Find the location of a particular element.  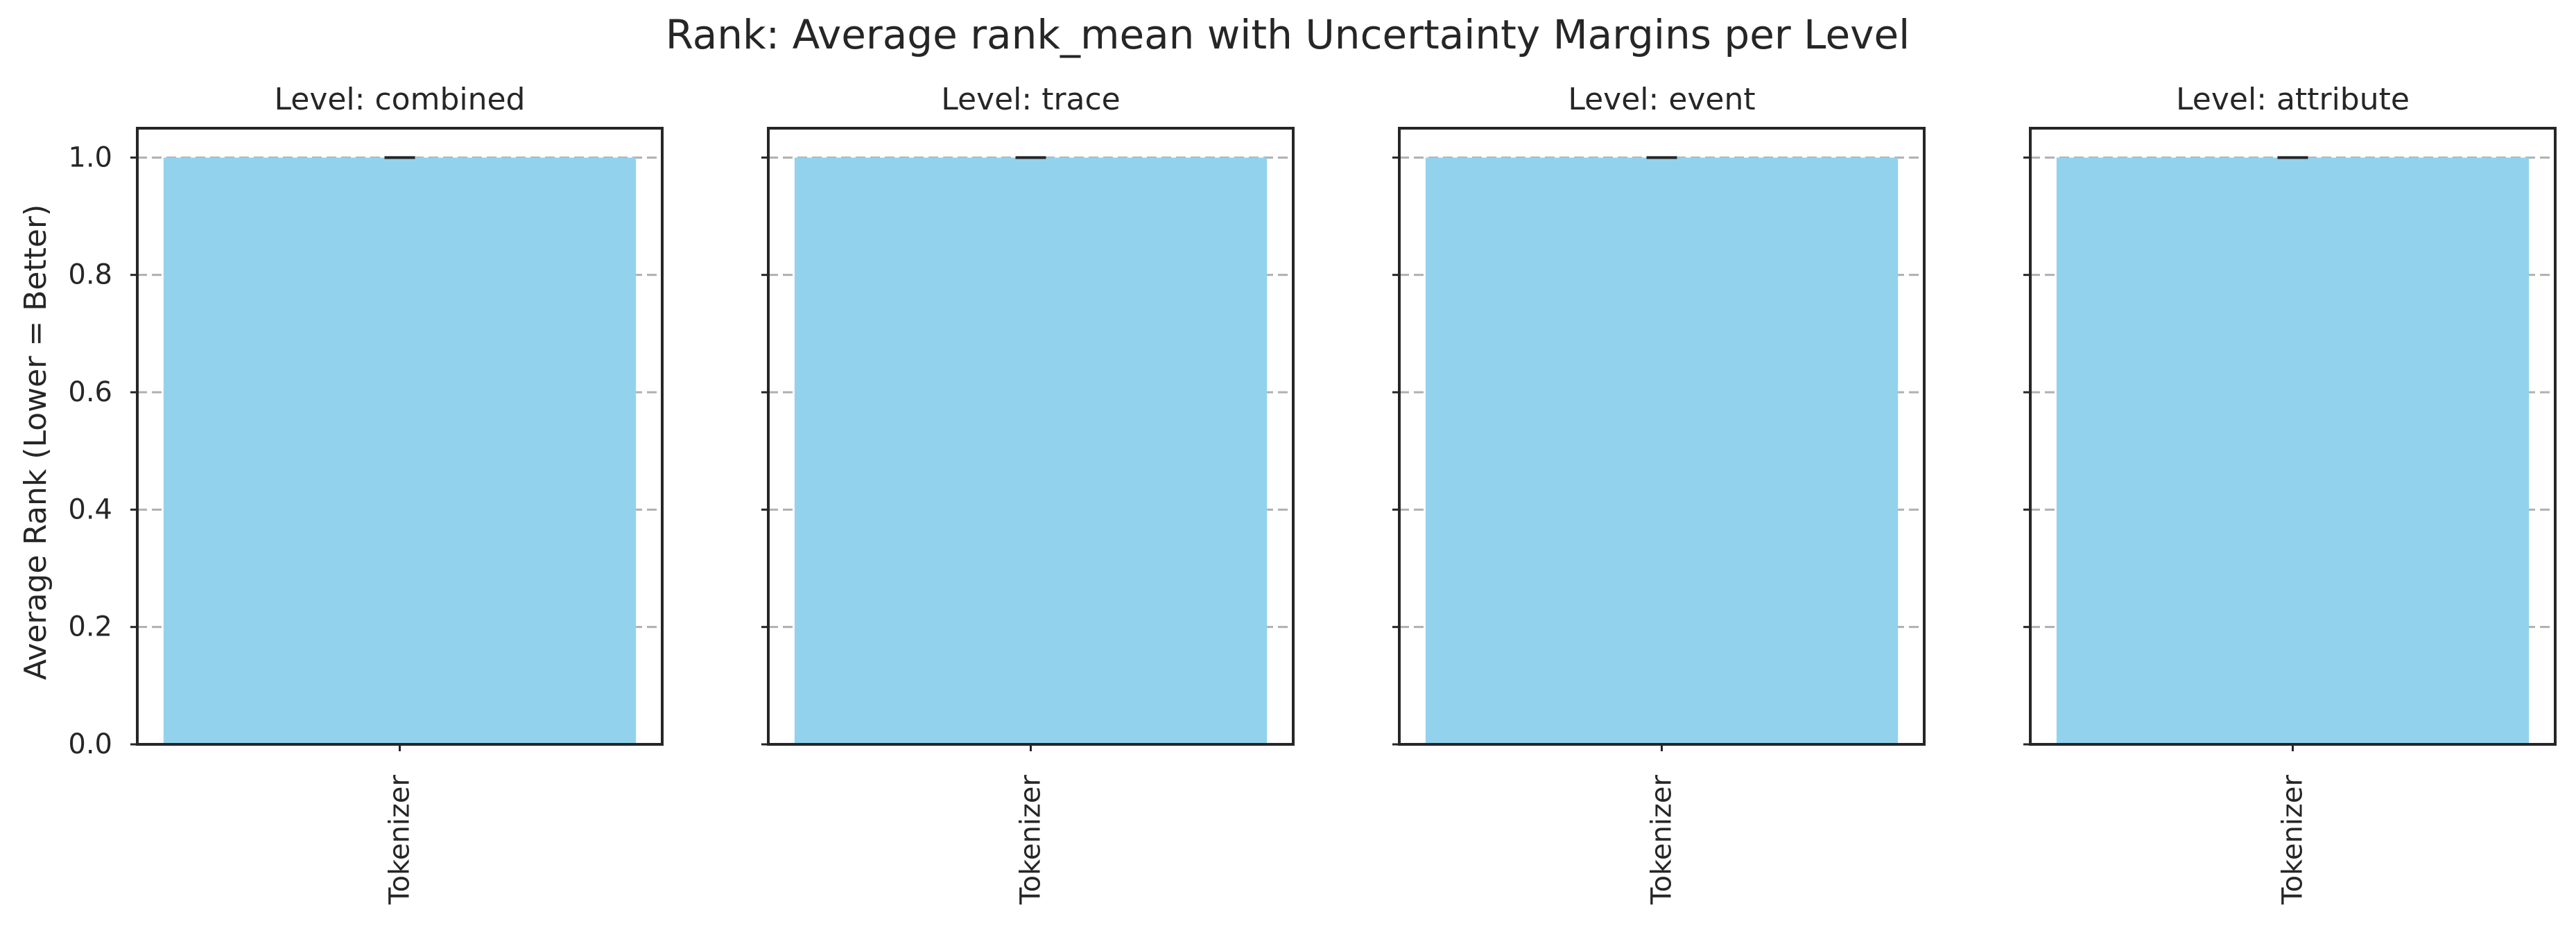

panel-title: Level: trace is located at coordinates (1031, 99).